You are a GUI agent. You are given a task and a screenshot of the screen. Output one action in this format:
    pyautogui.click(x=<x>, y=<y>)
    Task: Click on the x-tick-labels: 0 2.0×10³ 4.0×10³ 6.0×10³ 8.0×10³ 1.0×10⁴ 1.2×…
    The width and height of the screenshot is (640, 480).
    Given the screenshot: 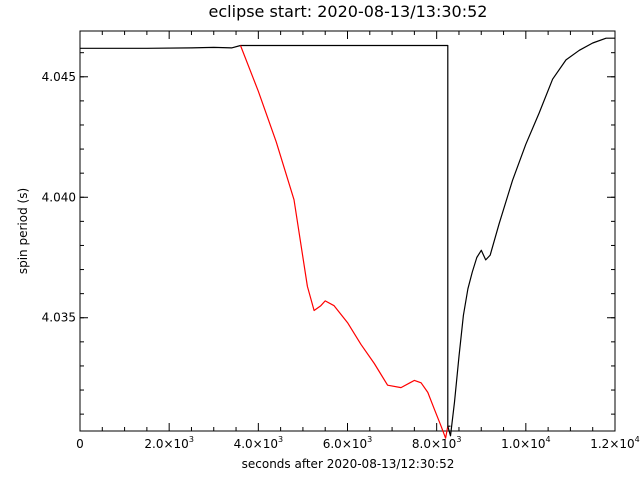 What is the action you would take?
    pyautogui.click(x=358, y=443)
    